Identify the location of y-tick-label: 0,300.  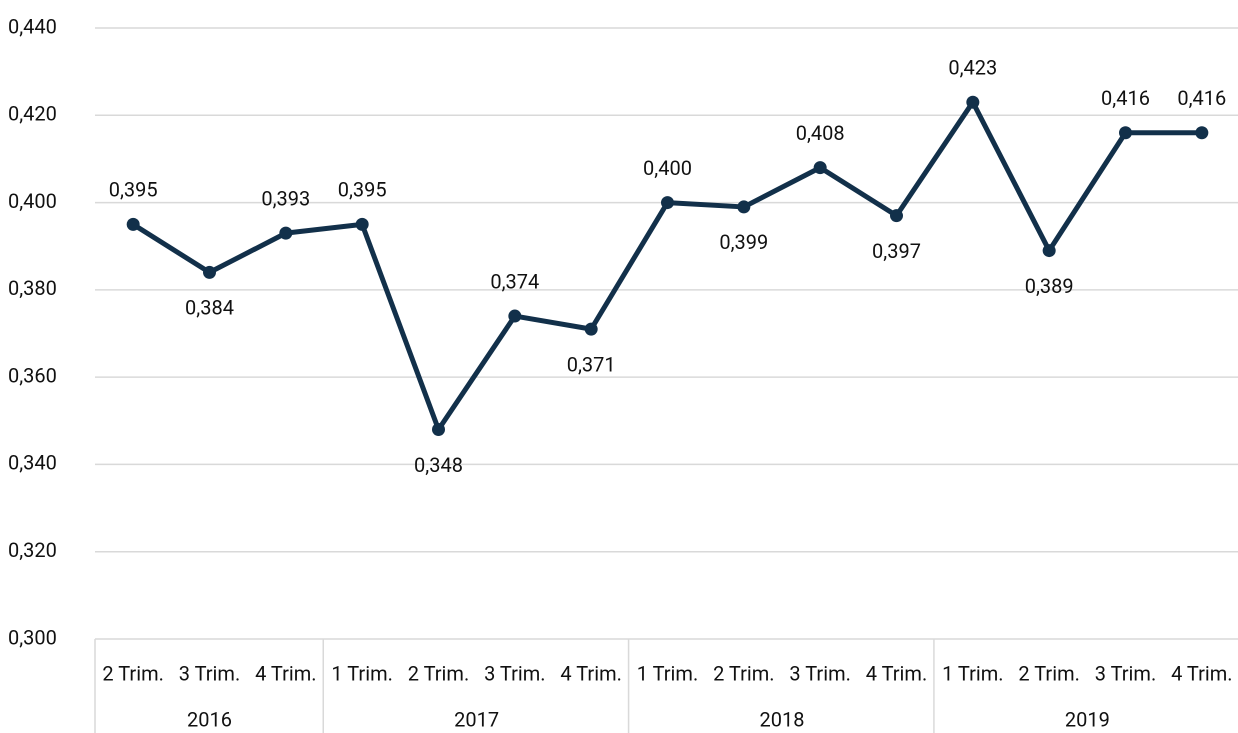
(32, 637).